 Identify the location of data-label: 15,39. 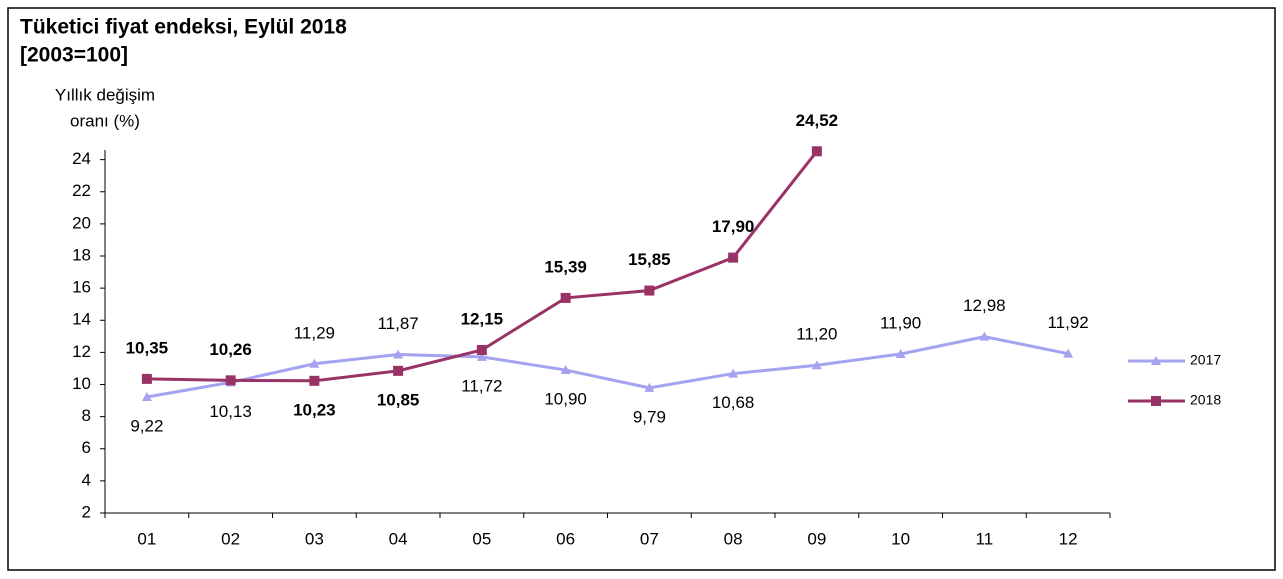
(565, 266).